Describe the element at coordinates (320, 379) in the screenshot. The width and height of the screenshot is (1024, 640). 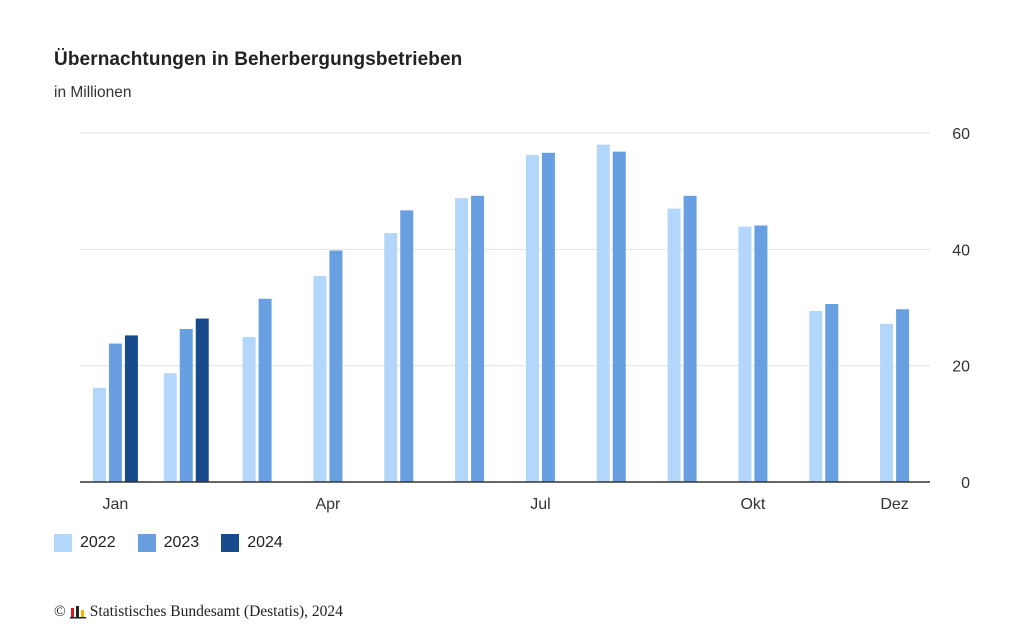
I see `bar-2022-Apr` at that location.